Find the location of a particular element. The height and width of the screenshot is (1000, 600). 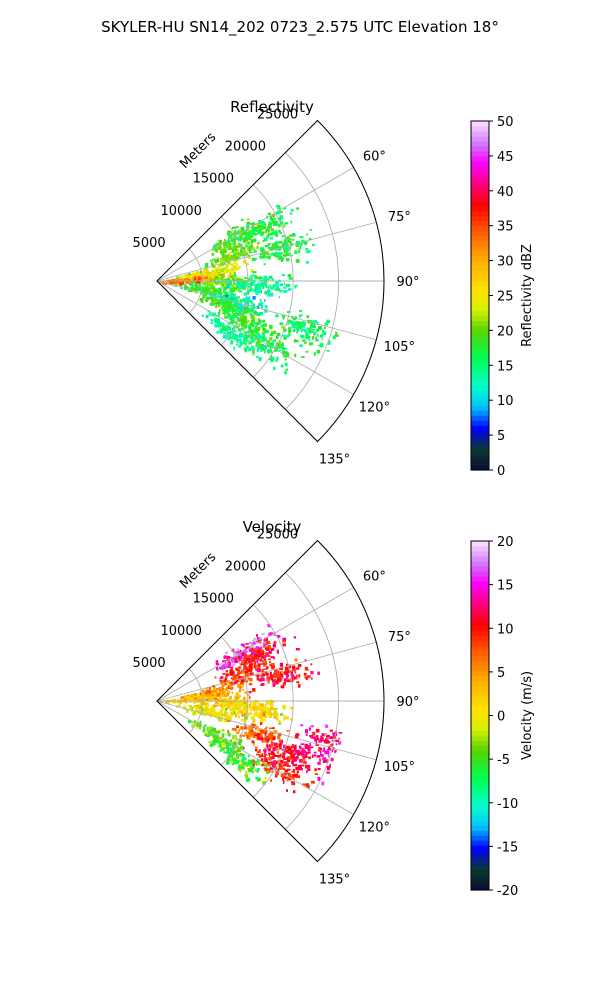

colorbar-tick-label: -10 is located at coordinates (507, 804).